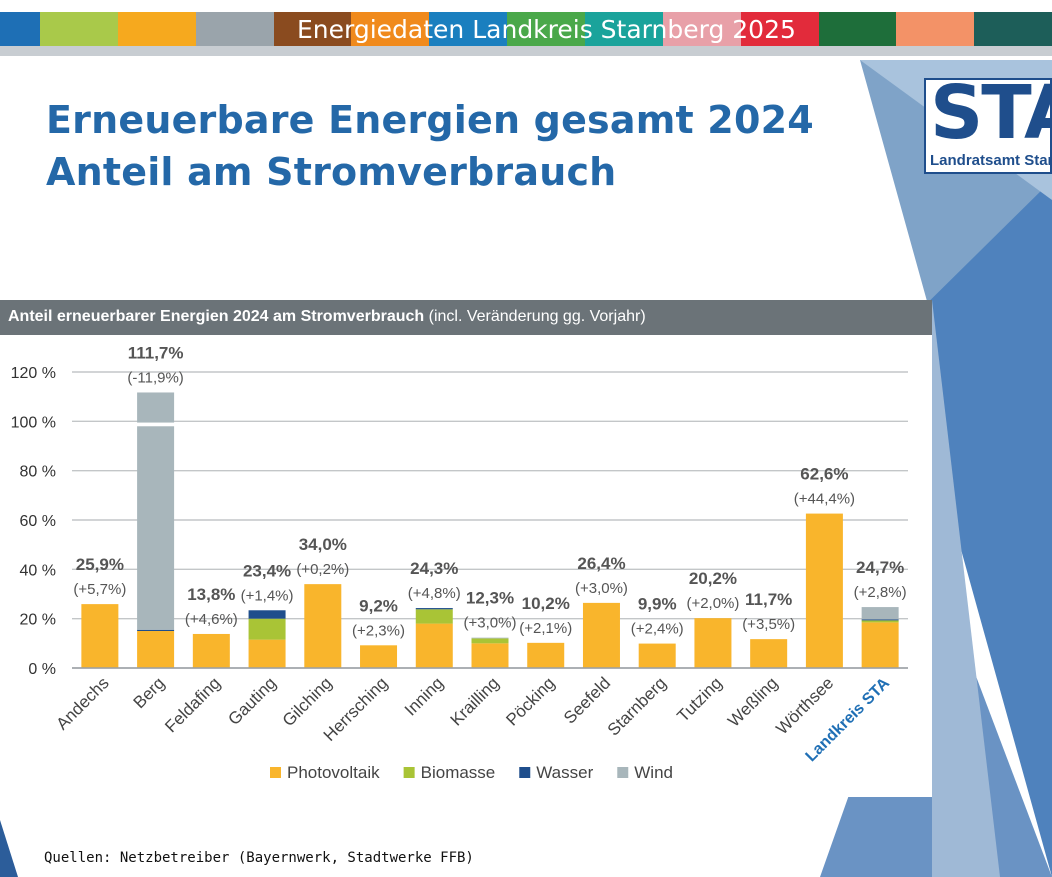 The height and width of the screenshot is (877, 1052). I want to click on change-label: (+44,4%), so click(824, 499).